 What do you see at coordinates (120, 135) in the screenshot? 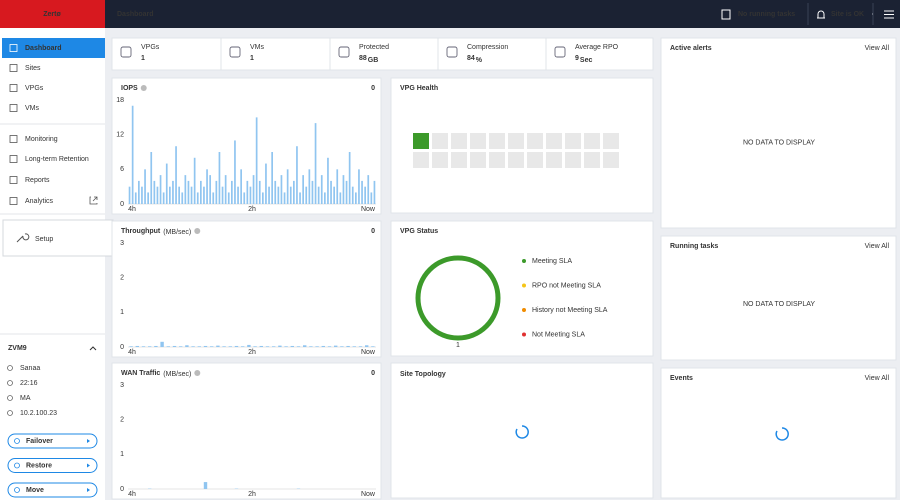
I see `y-tick-label: 12` at bounding box center [120, 135].